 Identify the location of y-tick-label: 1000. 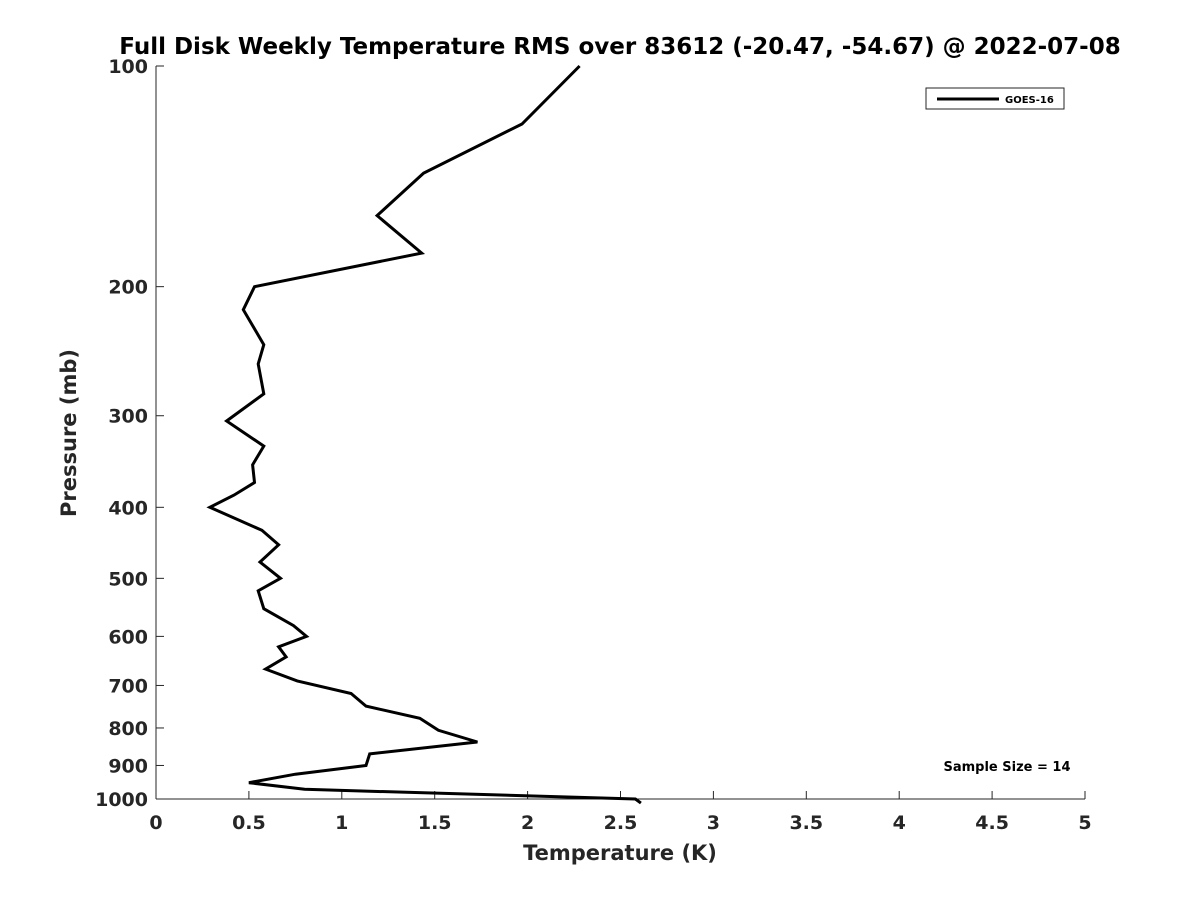
(121, 800).